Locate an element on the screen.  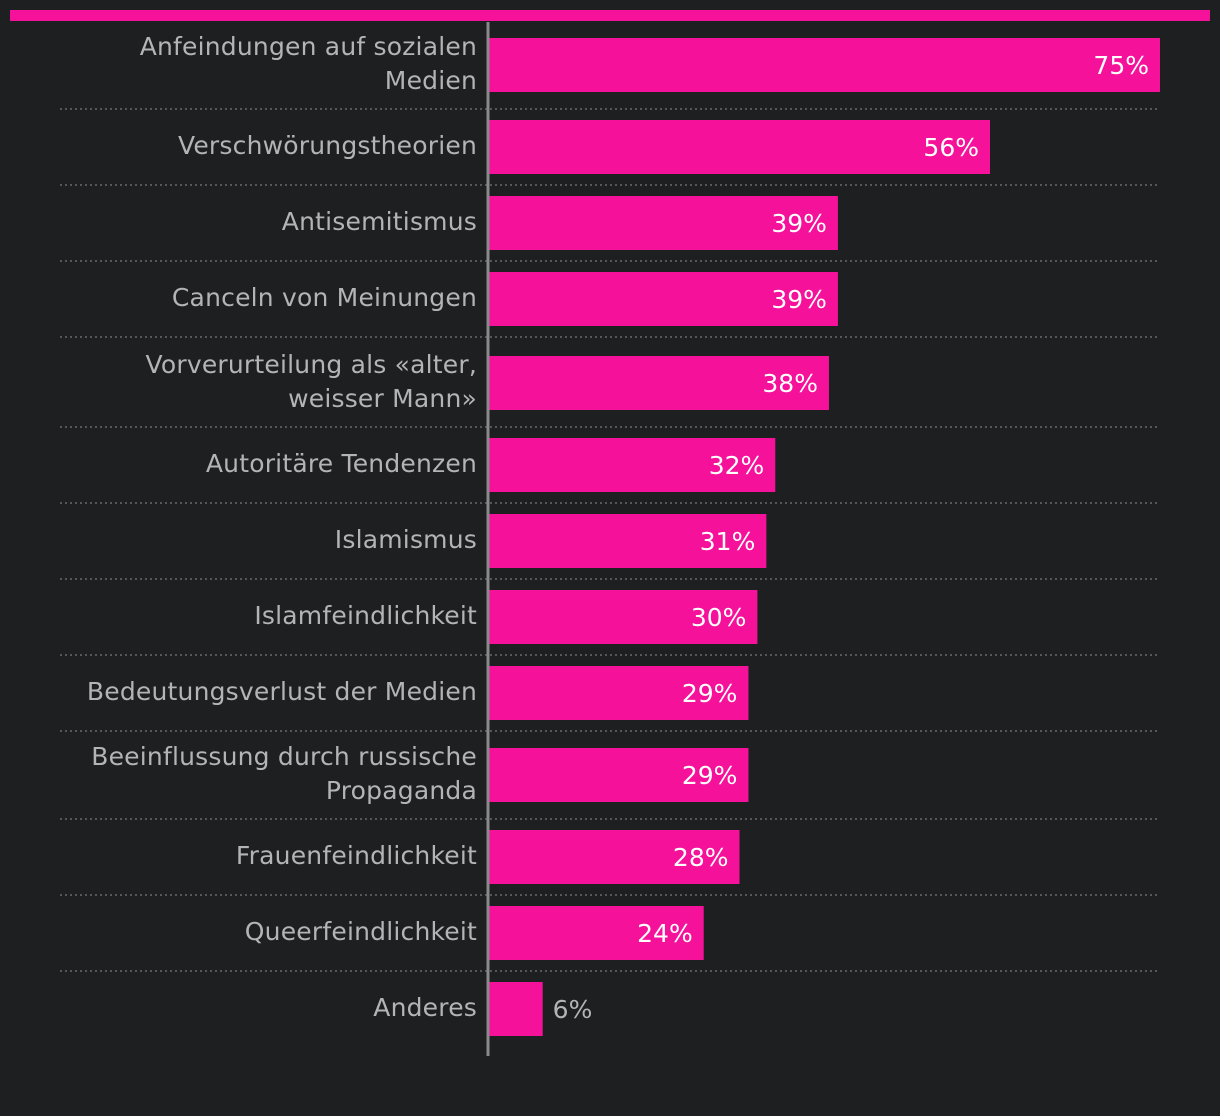
category-label-8: Bedeutungsverlust der Medien is located at coordinates (282, 691).